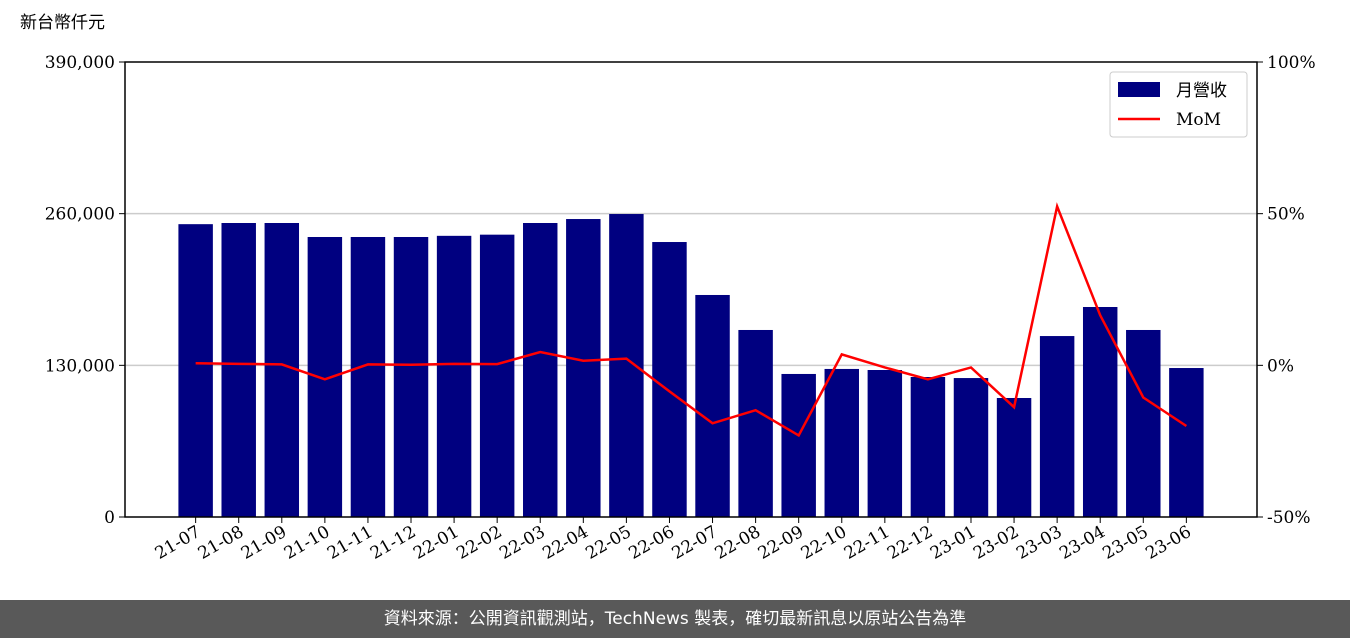 The width and height of the screenshot is (1350, 638). What do you see at coordinates (1125, 543) in the screenshot?
I see `x-tick-label: 23-05` at bounding box center [1125, 543].